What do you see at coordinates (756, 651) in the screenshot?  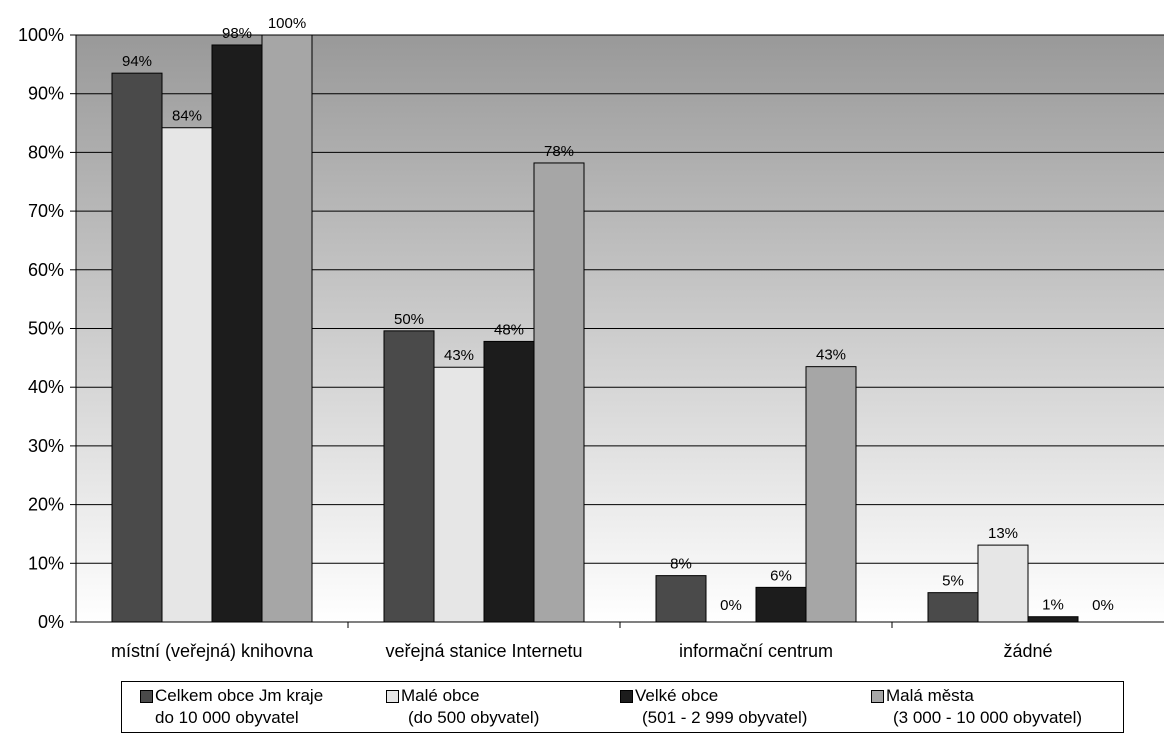 I see `x-tick-label: informační centrum` at bounding box center [756, 651].